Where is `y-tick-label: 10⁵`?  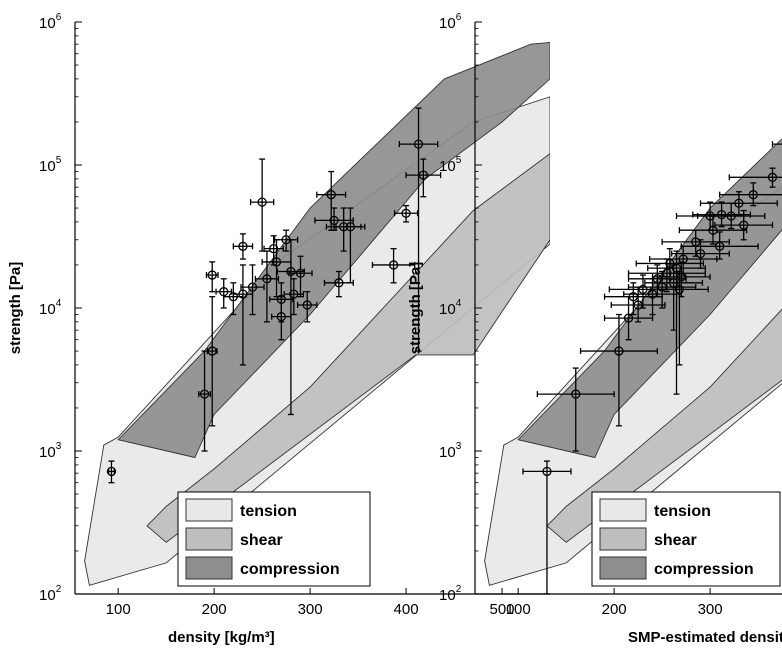 y-tick-label: 10⁵ is located at coordinates (50, 165).